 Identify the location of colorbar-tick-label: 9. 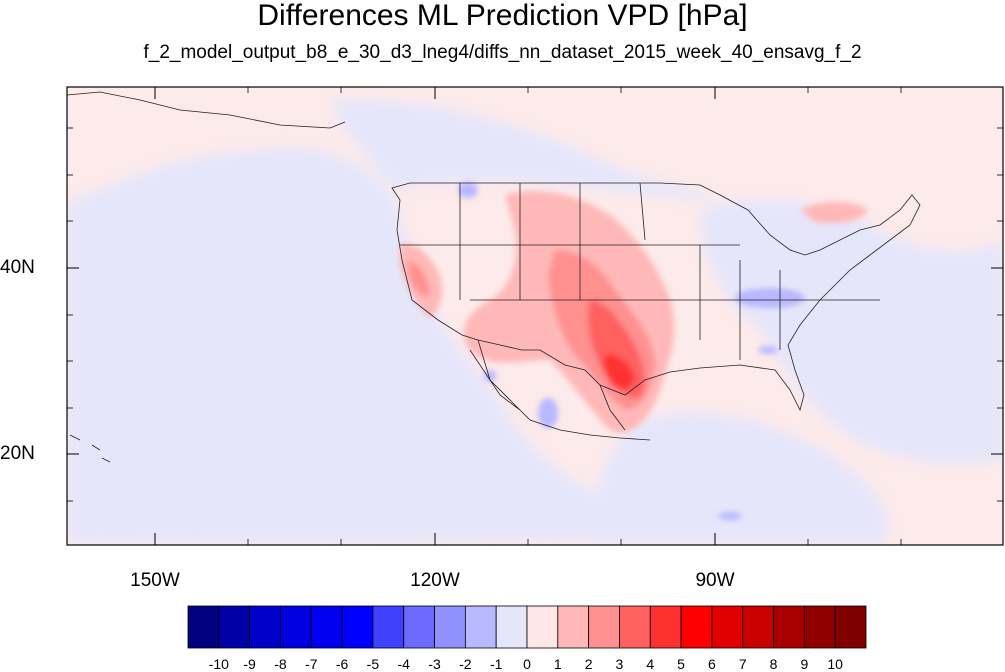
(804, 664).